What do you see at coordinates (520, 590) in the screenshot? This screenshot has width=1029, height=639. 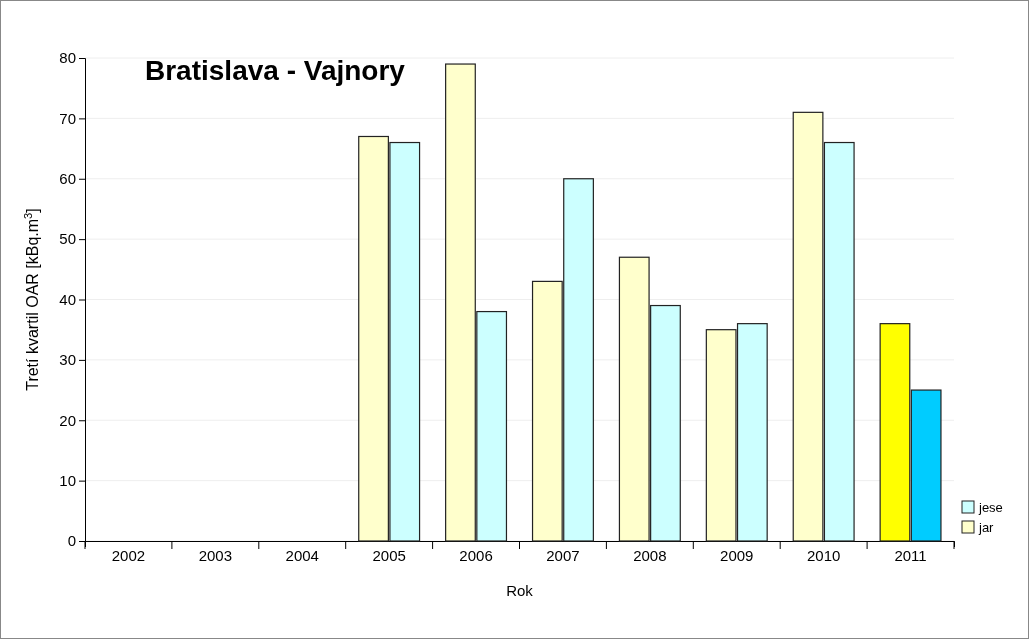 I see `x-axis-title: Rok` at bounding box center [520, 590].